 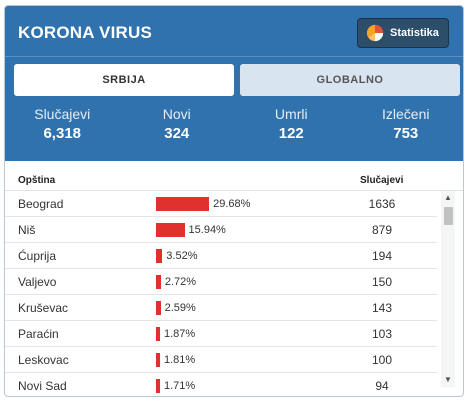 What do you see at coordinates (37, 256) in the screenshot?
I see `row-municipality: Ćuprija` at bounding box center [37, 256].